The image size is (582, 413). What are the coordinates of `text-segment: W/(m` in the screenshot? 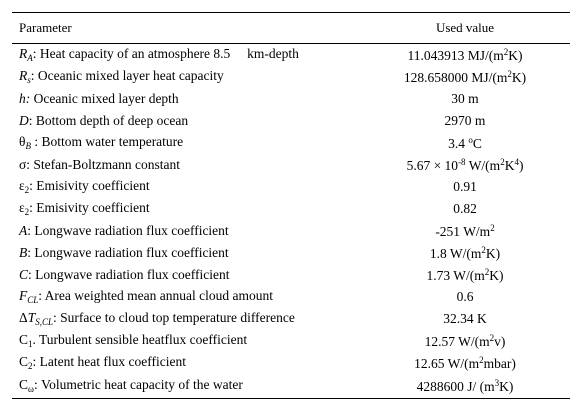 It's located at (483, 165).